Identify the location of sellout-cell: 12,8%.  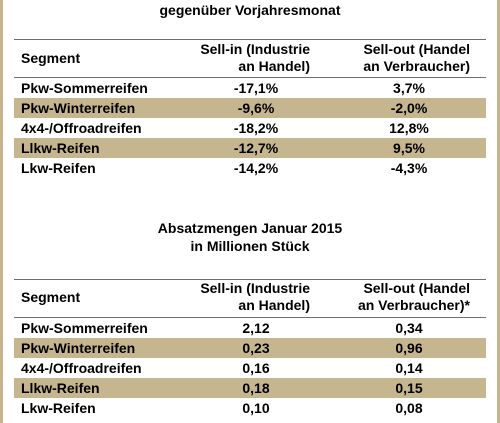
(409, 128).